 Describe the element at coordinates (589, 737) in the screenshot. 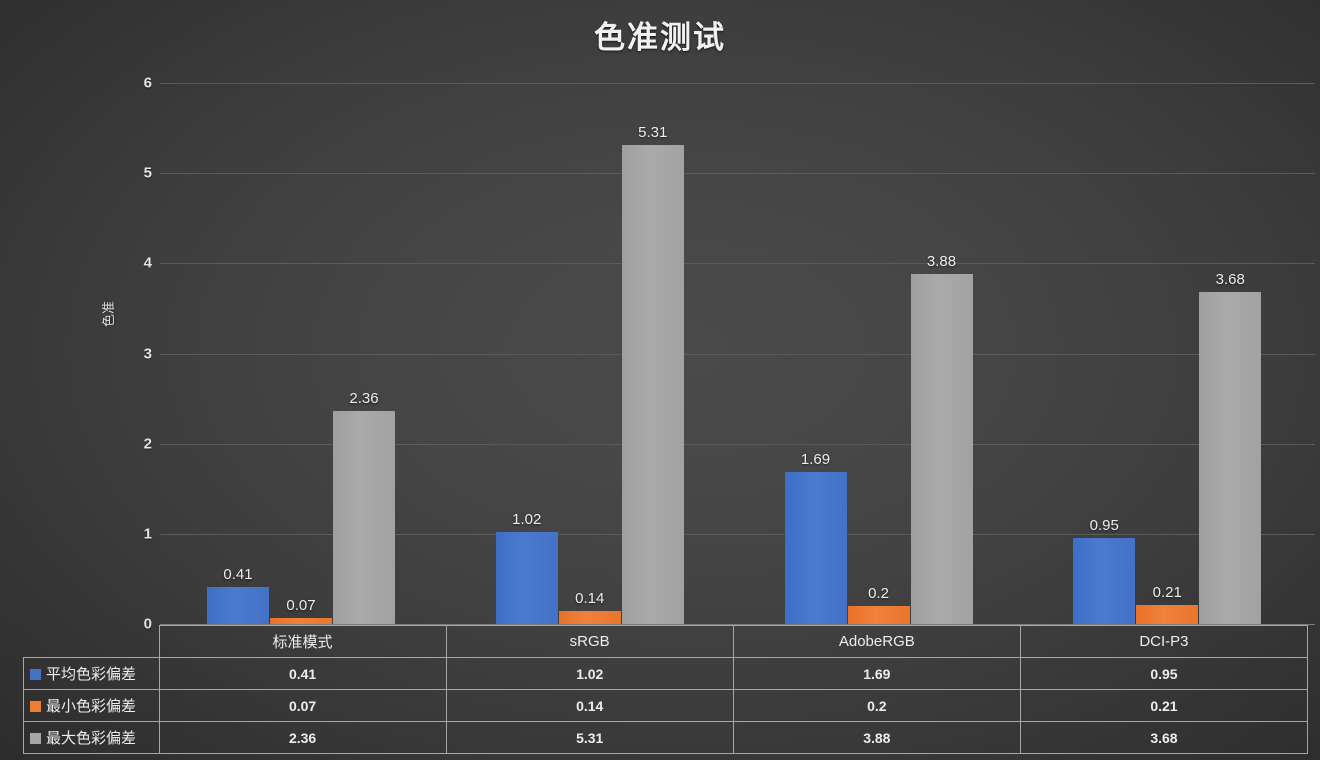

I see `table-cell: 5.31` at that location.